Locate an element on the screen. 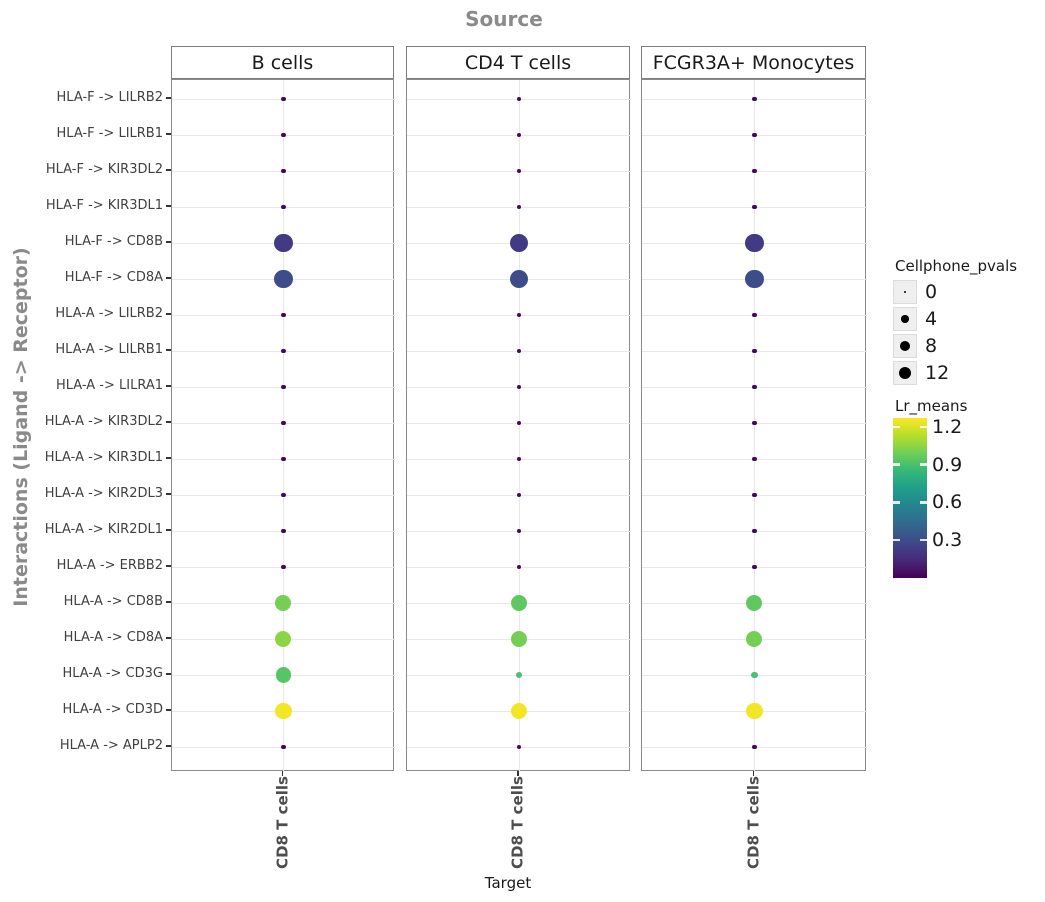  y-axis-tick-label: HLA-F -> CD8A is located at coordinates (113, 277).